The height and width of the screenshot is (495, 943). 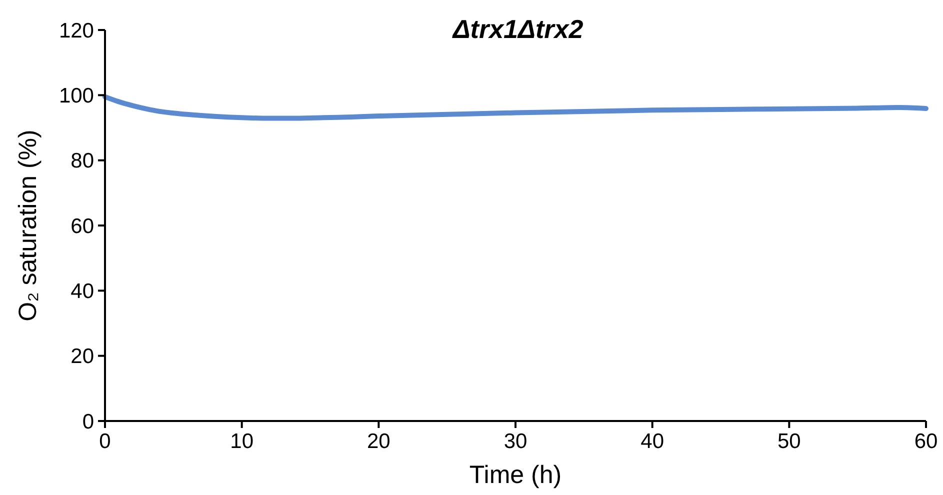 What do you see at coordinates (82, 226) in the screenshot?
I see `y-tick-label: 60` at bounding box center [82, 226].